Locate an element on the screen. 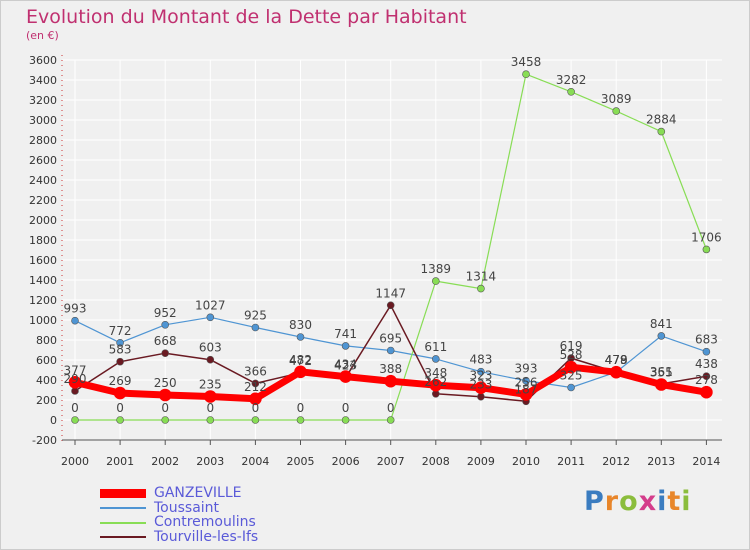 The image size is (750, 550). y-tick-label: 2400 is located at coordinates (43, 180).